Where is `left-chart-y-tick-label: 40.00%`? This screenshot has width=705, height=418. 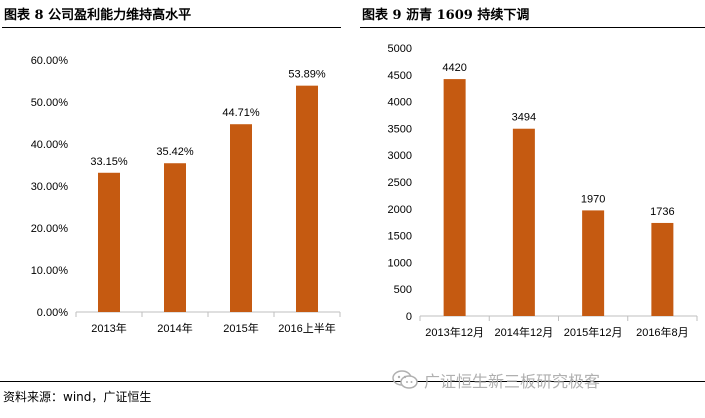 left-chart-y-tick-label: 40.00% is located at coordinates (50, 145).